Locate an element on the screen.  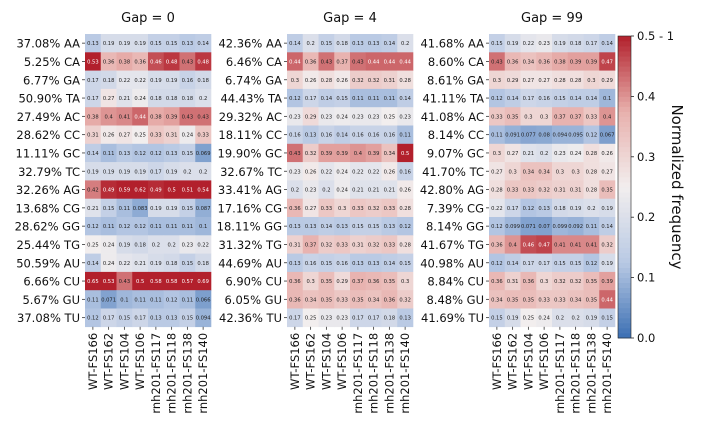
cell-value: 0.43 is located at coordinates (327, 62).